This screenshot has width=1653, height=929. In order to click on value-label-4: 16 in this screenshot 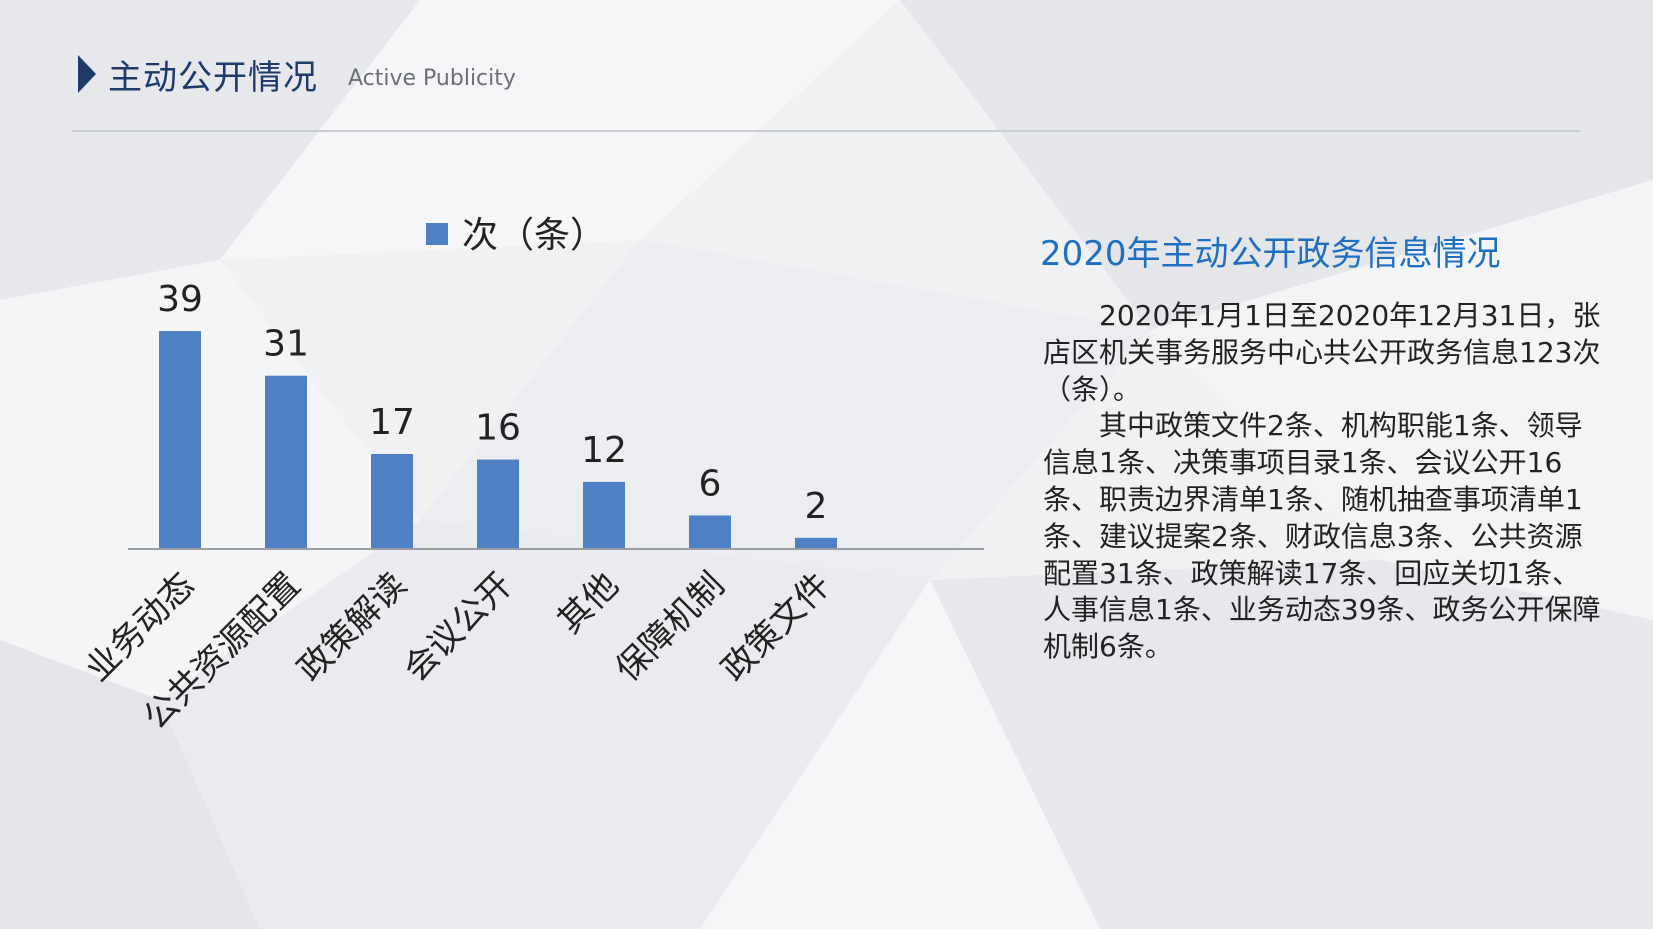, I will do `click(498, 428)`.